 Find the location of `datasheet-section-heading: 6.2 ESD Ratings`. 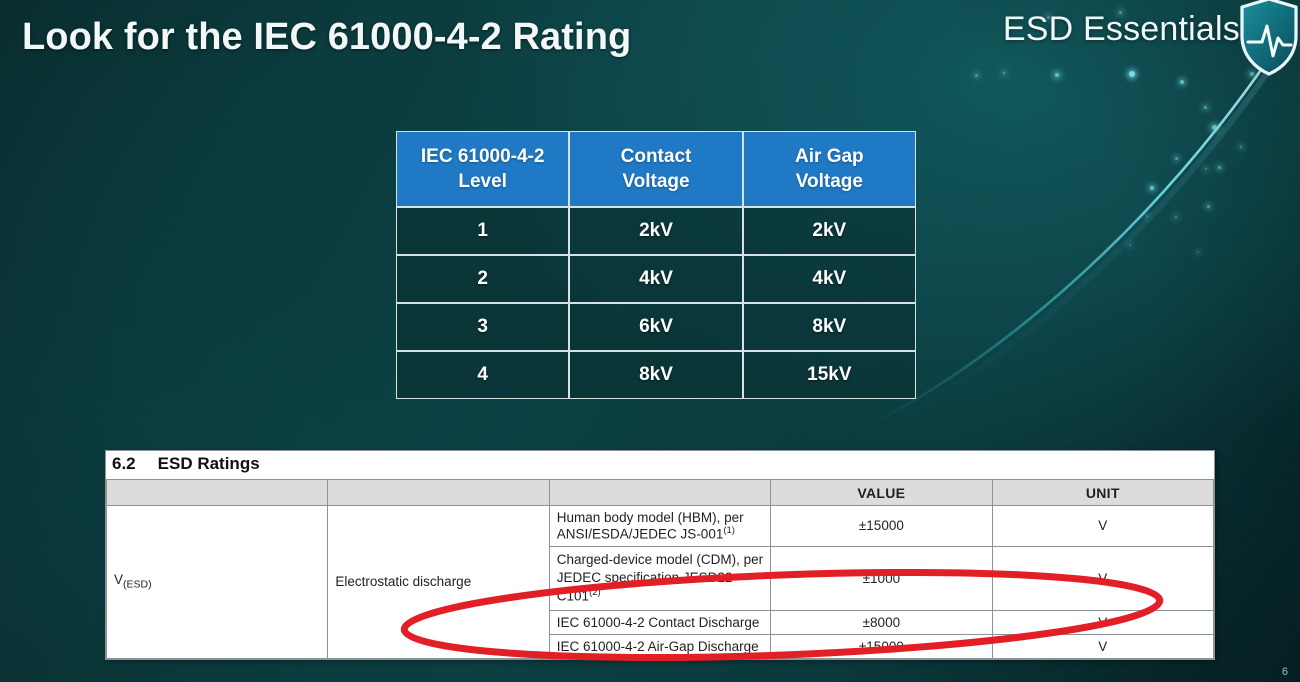

datasheet-section-heading: 6.2 ESD Ratings is located at coordinates (660, 465).